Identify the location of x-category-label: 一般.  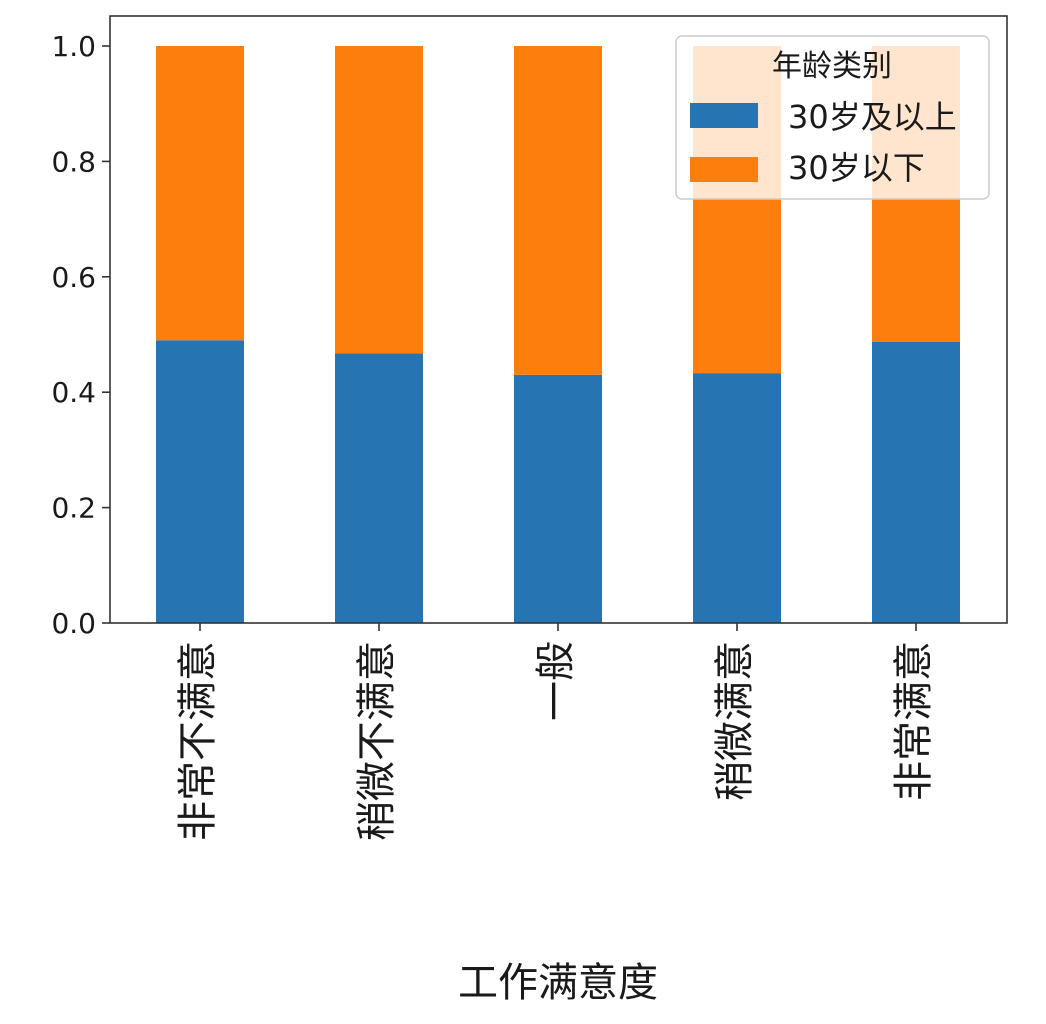
(556, 681).